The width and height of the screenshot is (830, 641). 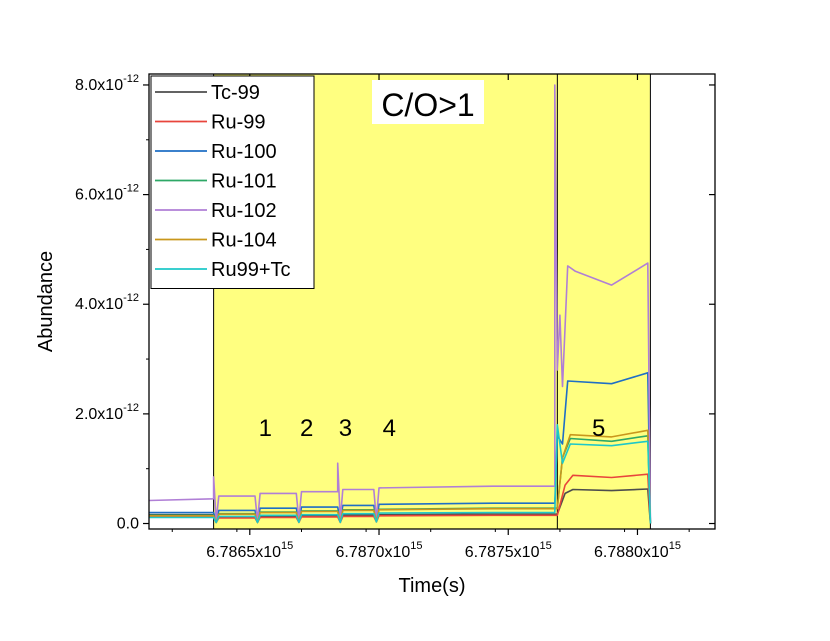 I want to click on legend-label: Ru-101, so click(x=244, y=182).